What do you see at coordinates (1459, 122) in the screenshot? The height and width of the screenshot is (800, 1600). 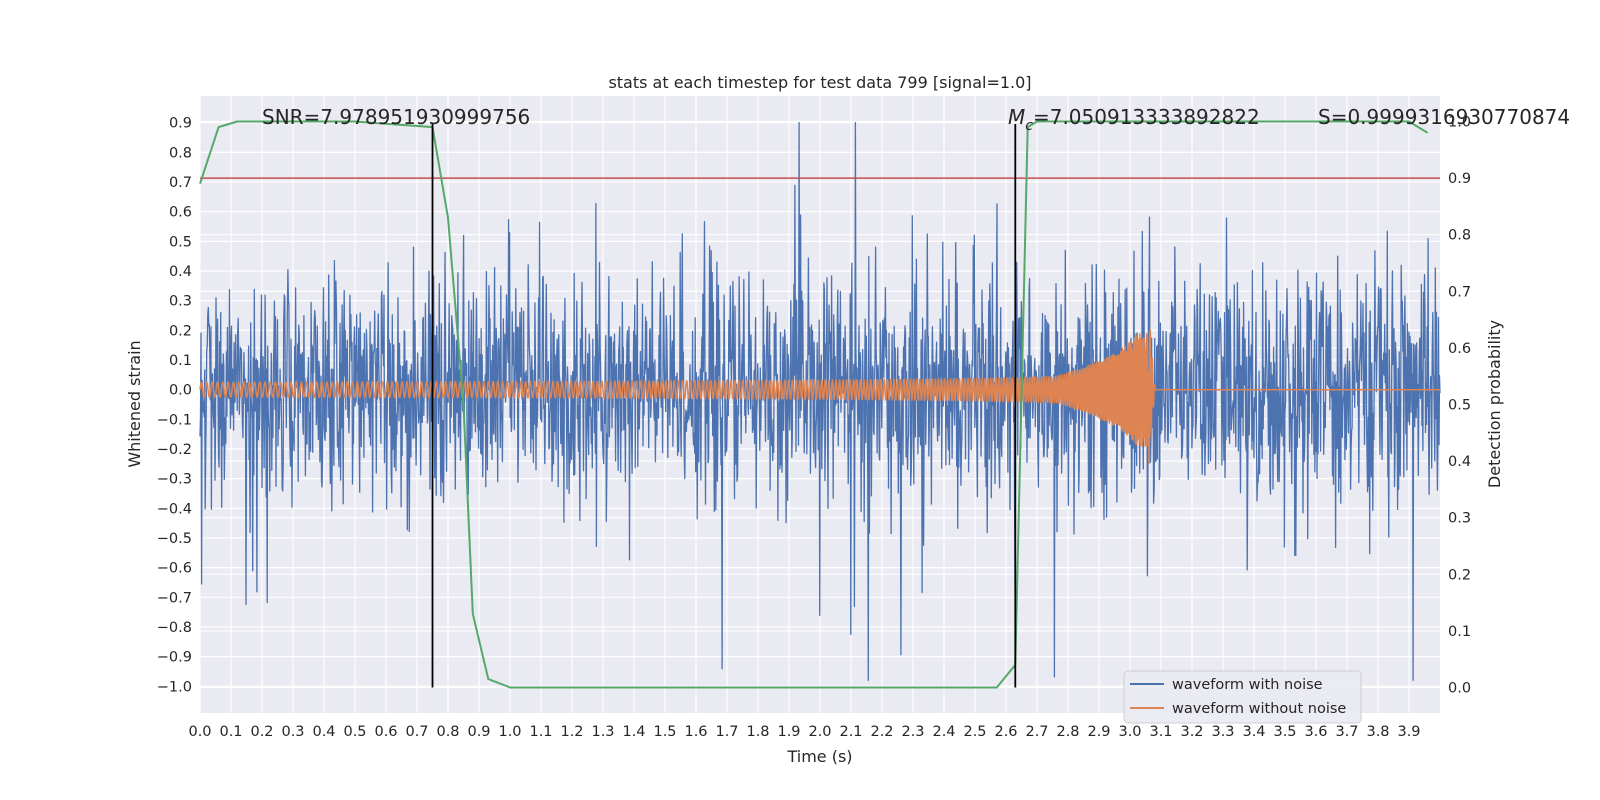 I see `y2-tick-label: 1.0` at bounding box center [1459, 122].